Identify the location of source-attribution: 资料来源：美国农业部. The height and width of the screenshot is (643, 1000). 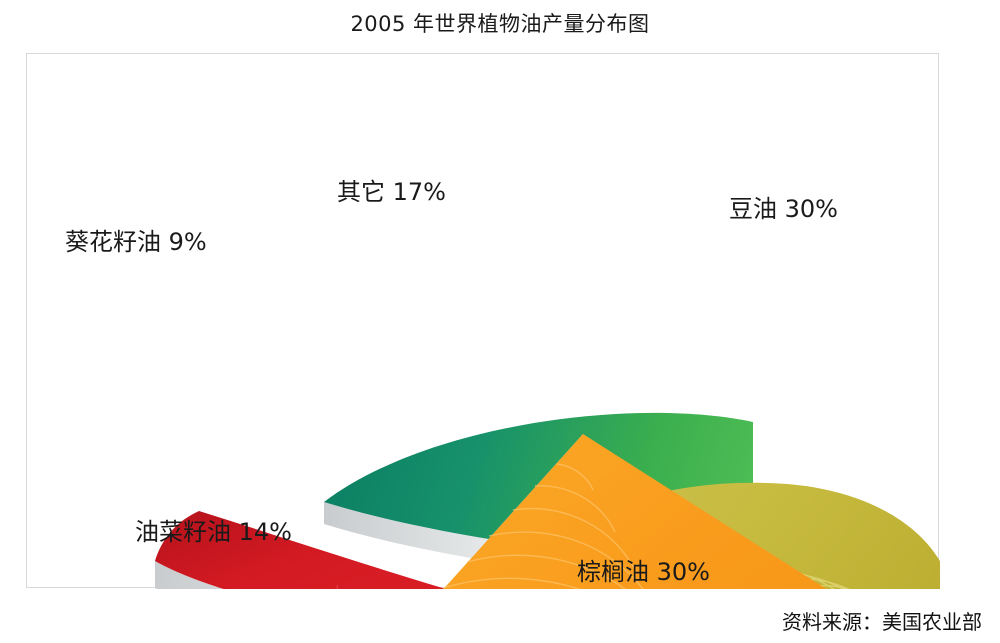
(882, 622).